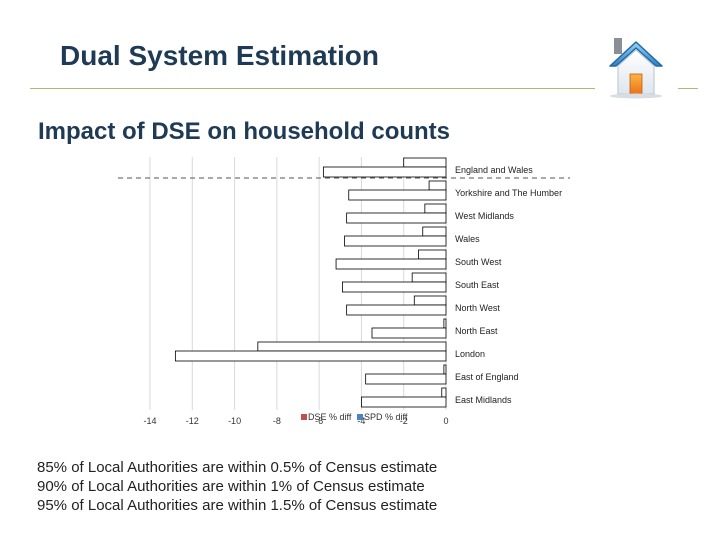 Image resolution: width=720 pixels, height=540 pixels. What do you see at coordinates (360, 417) in the screenshot?
I see `legend-swatch-spd` at bounding box center [360, 417].